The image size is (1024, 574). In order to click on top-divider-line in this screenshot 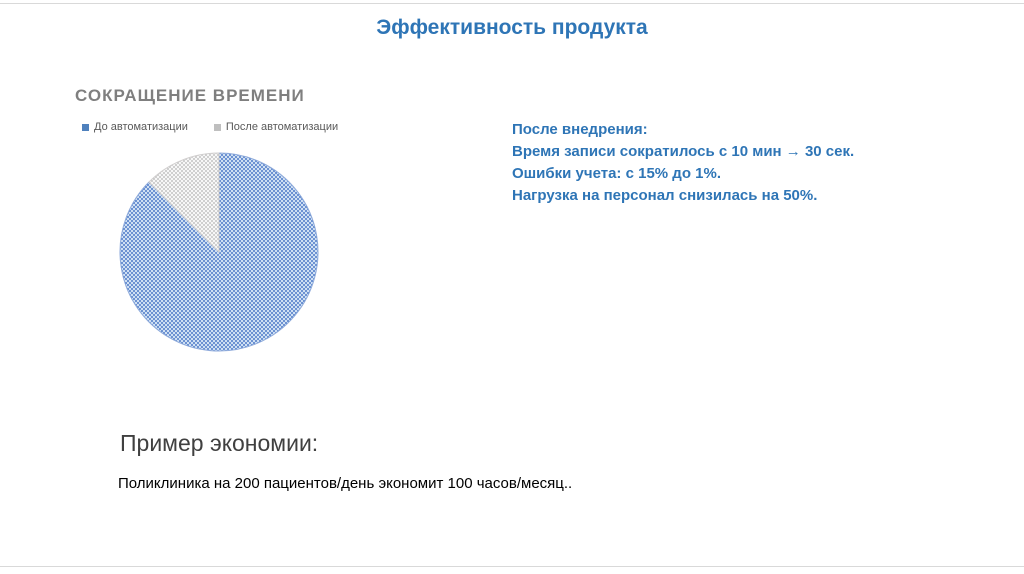, I will do `click(512, 3)`.